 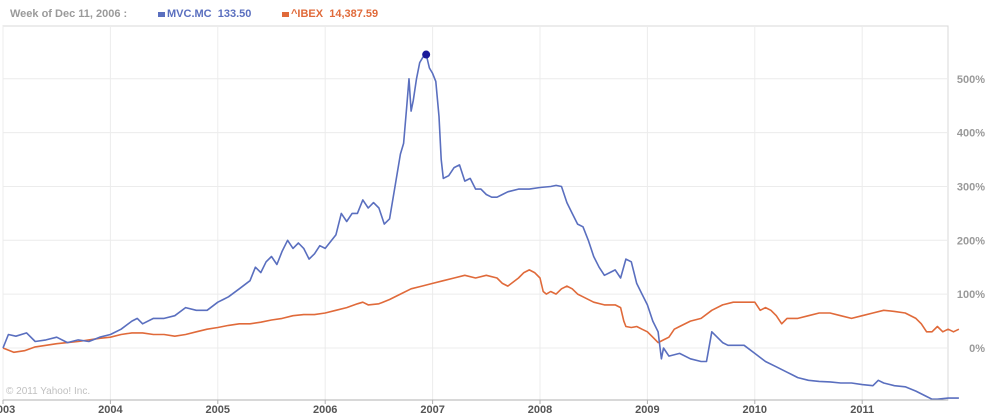 What do you see at coordinates (285, 14) in the screenshot?
I see `legend-swatch-ibex` at bounding box center [285, 14].